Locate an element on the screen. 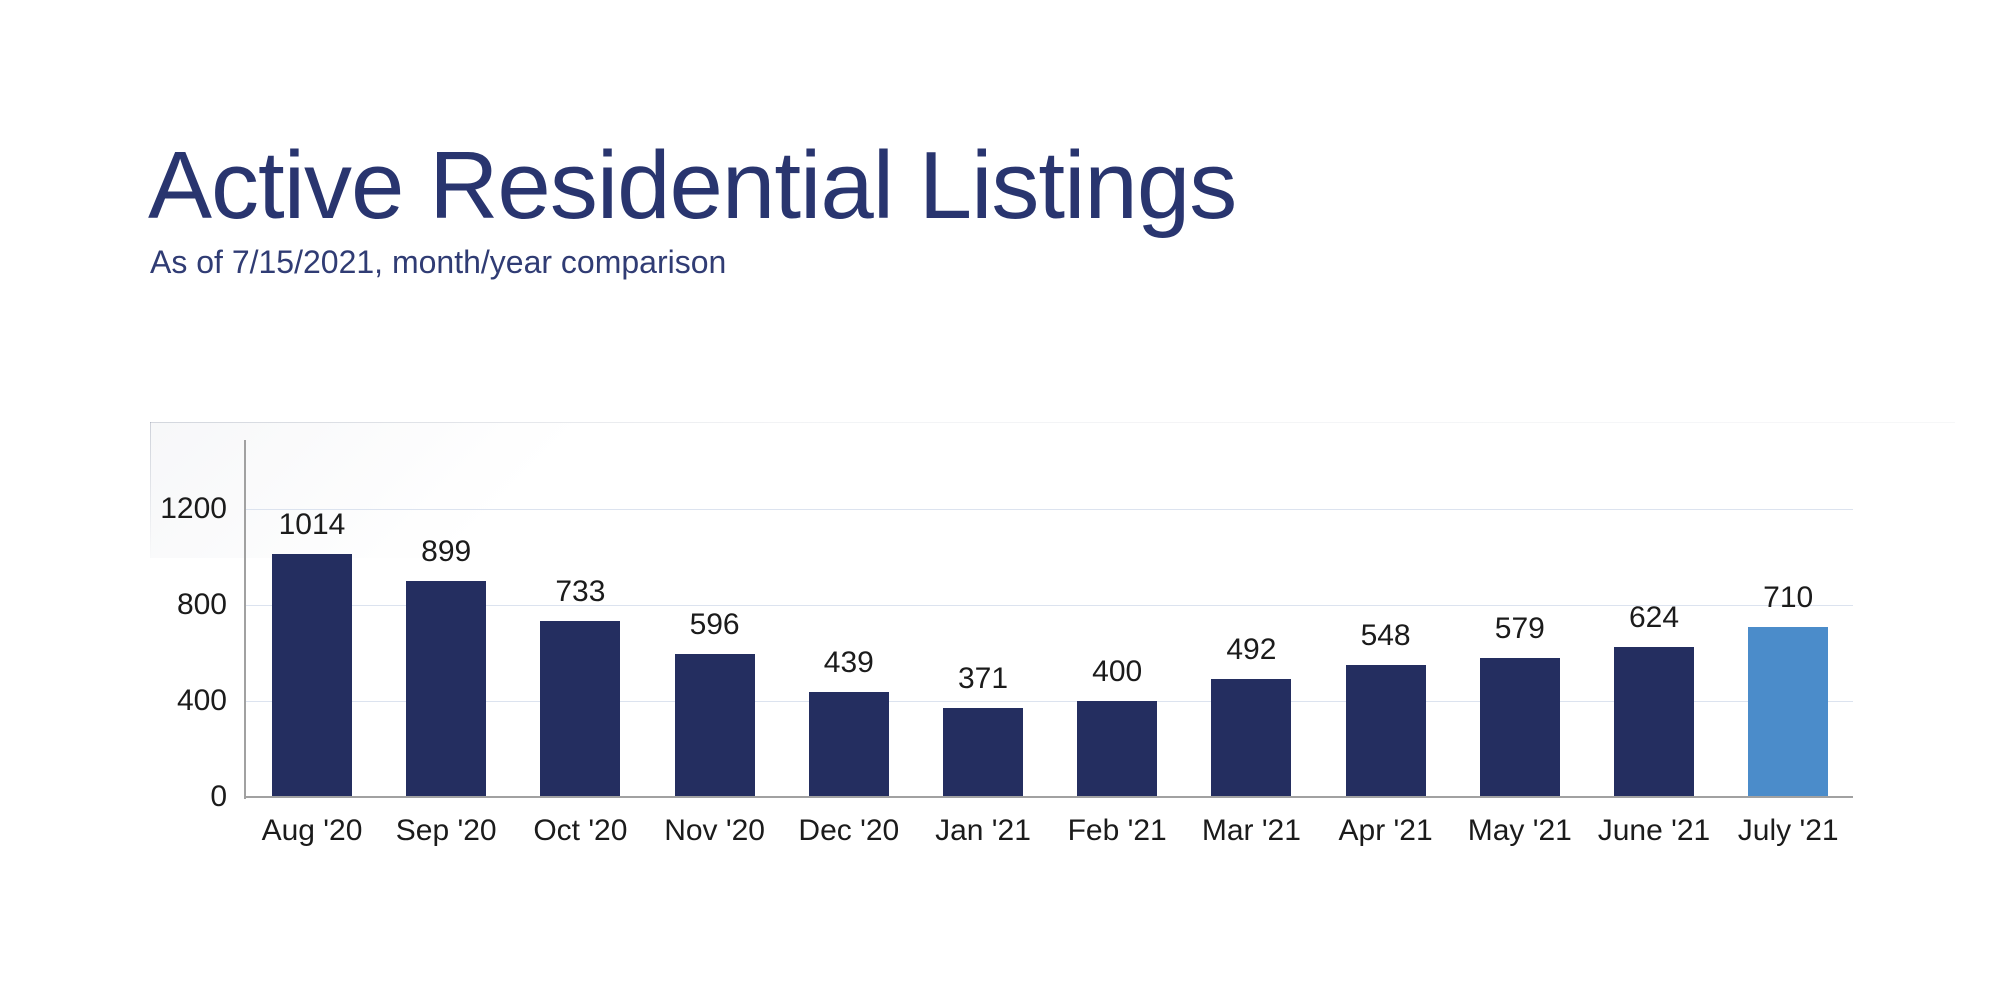 The height and width of the screenshot is (1000, 2000). value-label-june-21: 624 is located at coordinates (1654, 618).